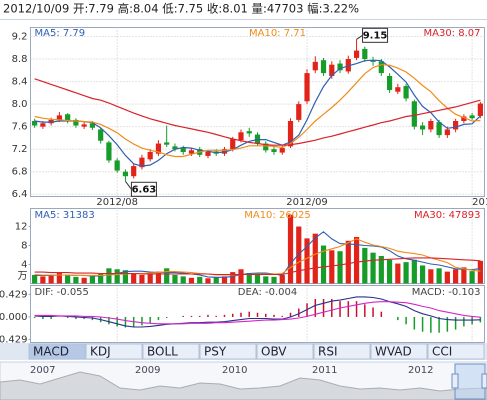 The width and height of the screenshot is (487, 400). What do you see at coordinates (470, 381) in the screenshot?
I see `timeline-window` at bounding box center [470, 381].